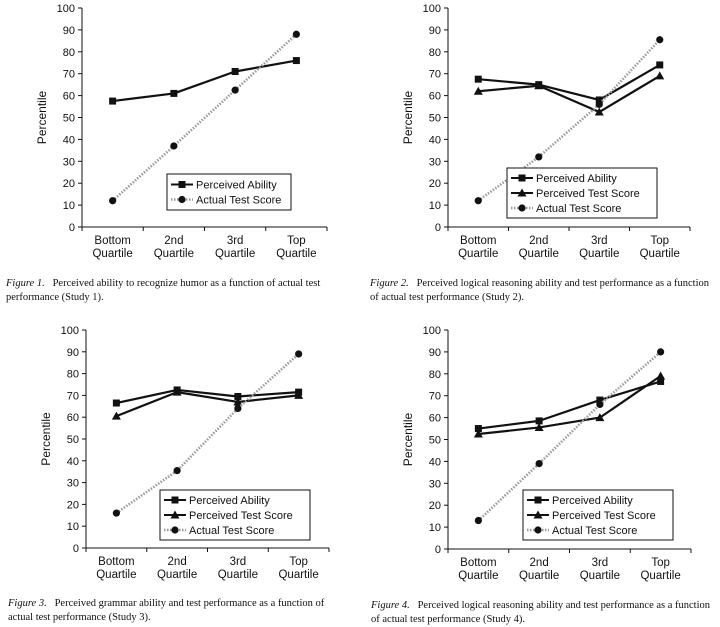 The image size is (720, 627). Describe the element at coordinates (390, 605) in the screenshot. I see `caption-label: Figure 4.` at that location.